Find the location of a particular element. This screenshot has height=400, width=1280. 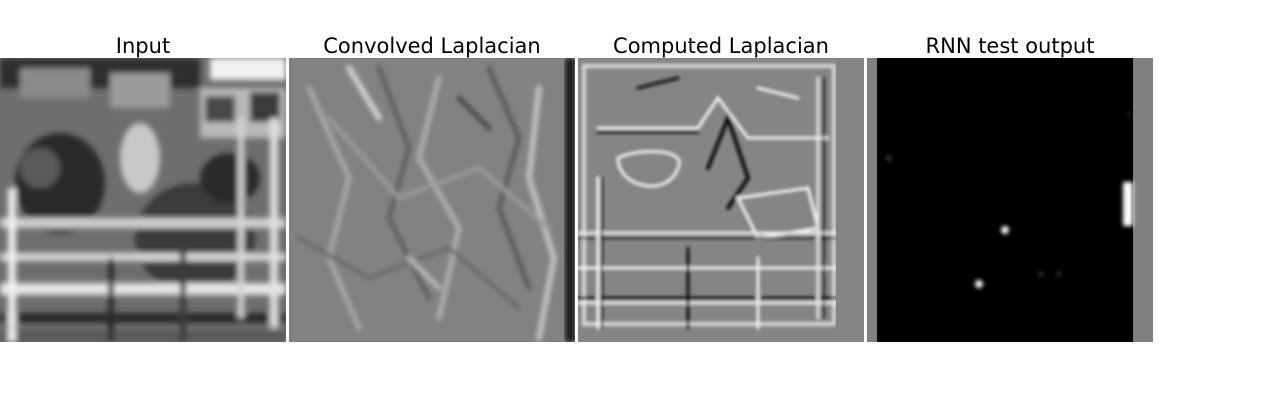

panel-title-convolved-laplacian: Convolved Laplacian is located at coordinates (432, 46).